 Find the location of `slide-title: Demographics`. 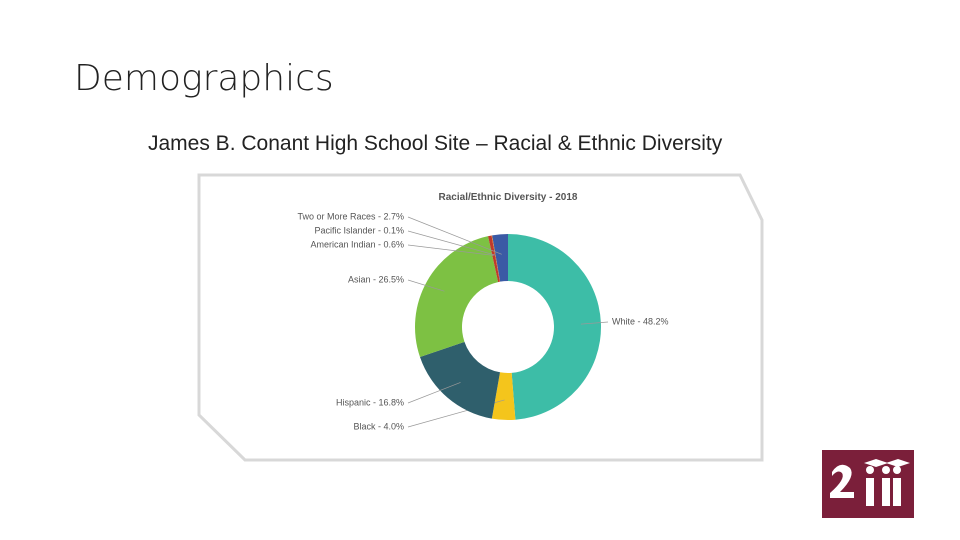

slide-title: Demographics is located at coordinates (204, 78).